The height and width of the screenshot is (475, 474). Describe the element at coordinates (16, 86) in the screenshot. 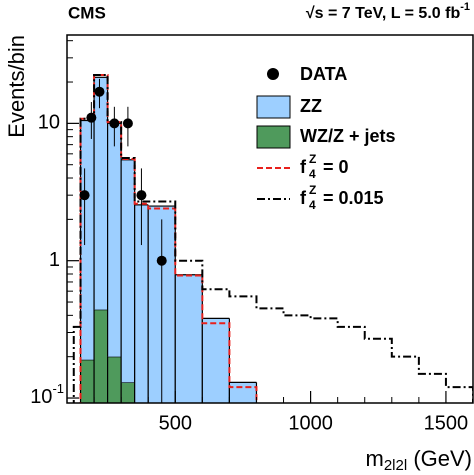

I see `y-axis-label: Events/bin` at that location.